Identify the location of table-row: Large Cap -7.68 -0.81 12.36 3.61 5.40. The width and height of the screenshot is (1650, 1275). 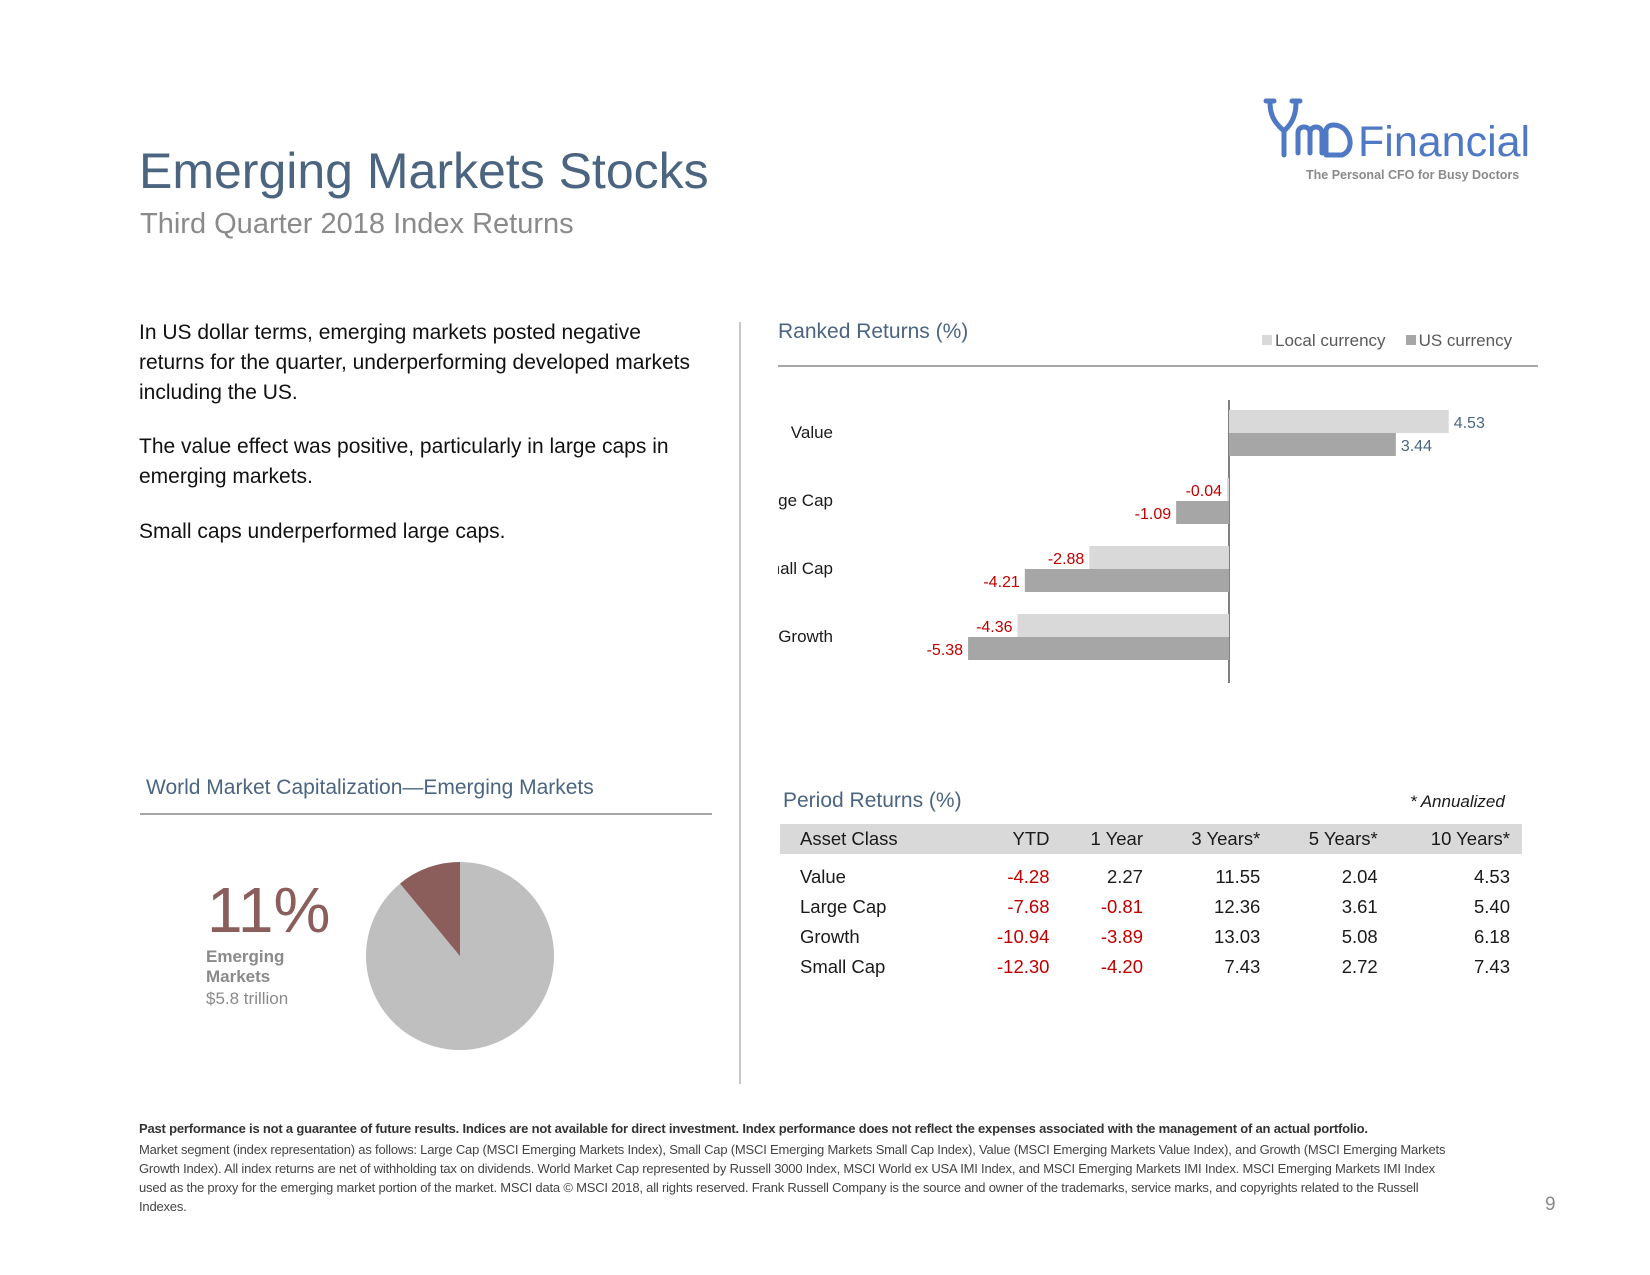
(1151, 907).